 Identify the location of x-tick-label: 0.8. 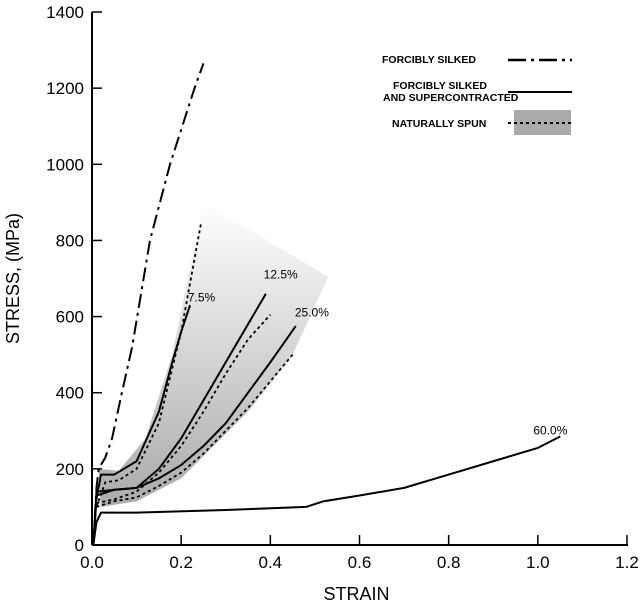
(449, 562).